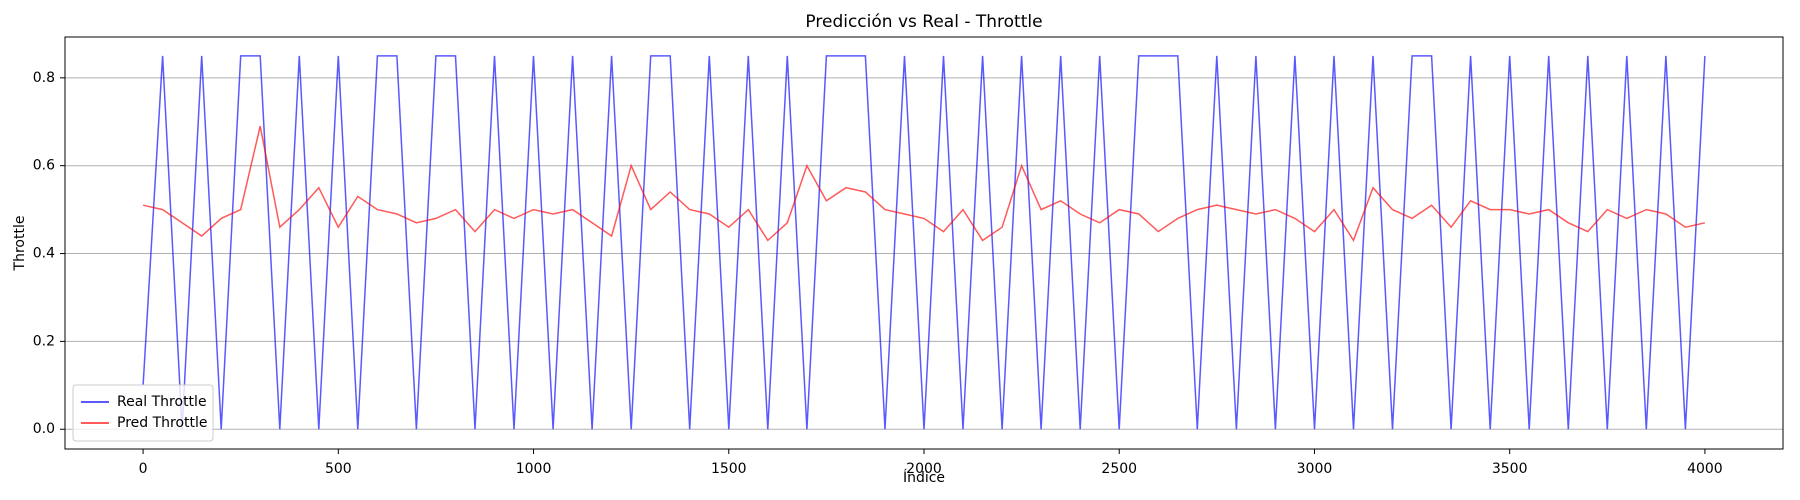 Image resolution: width=1800 pixels, height=500 pixels. Describe the element at coordinates (1119, 469) in the screenshot. I see `x-tick-label: 2500` at that location.